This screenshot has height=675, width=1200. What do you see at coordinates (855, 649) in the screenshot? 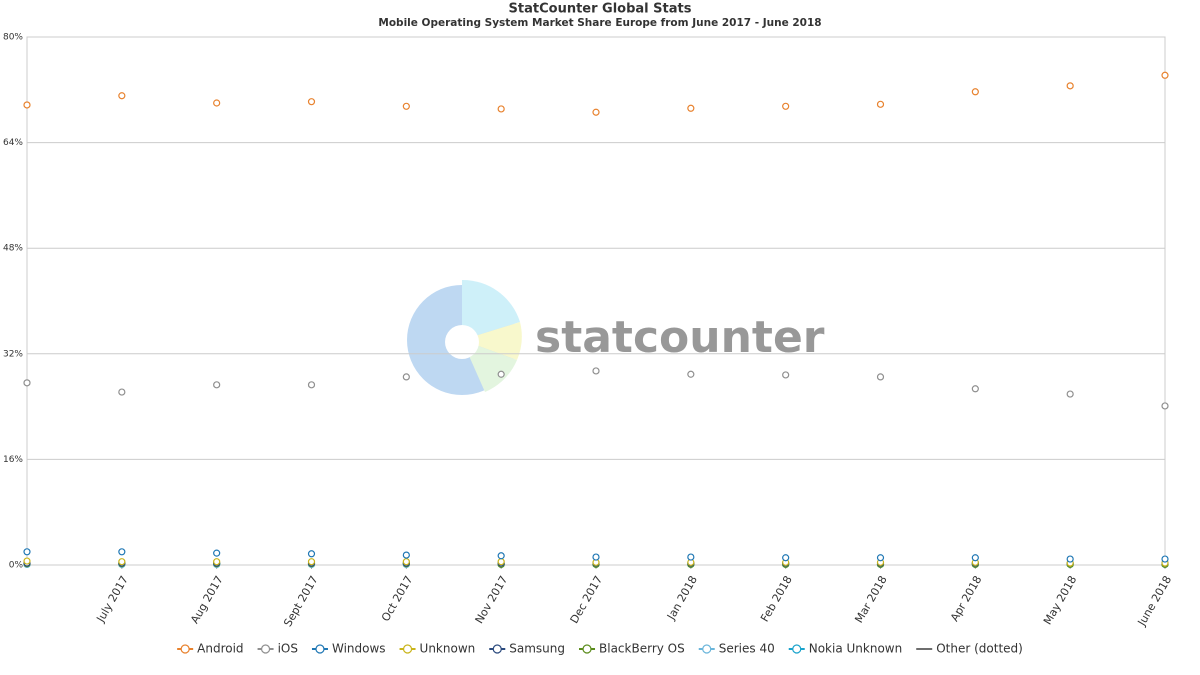
I see `legend-label: Nokia Unknown` at bounding box center [855, 649].